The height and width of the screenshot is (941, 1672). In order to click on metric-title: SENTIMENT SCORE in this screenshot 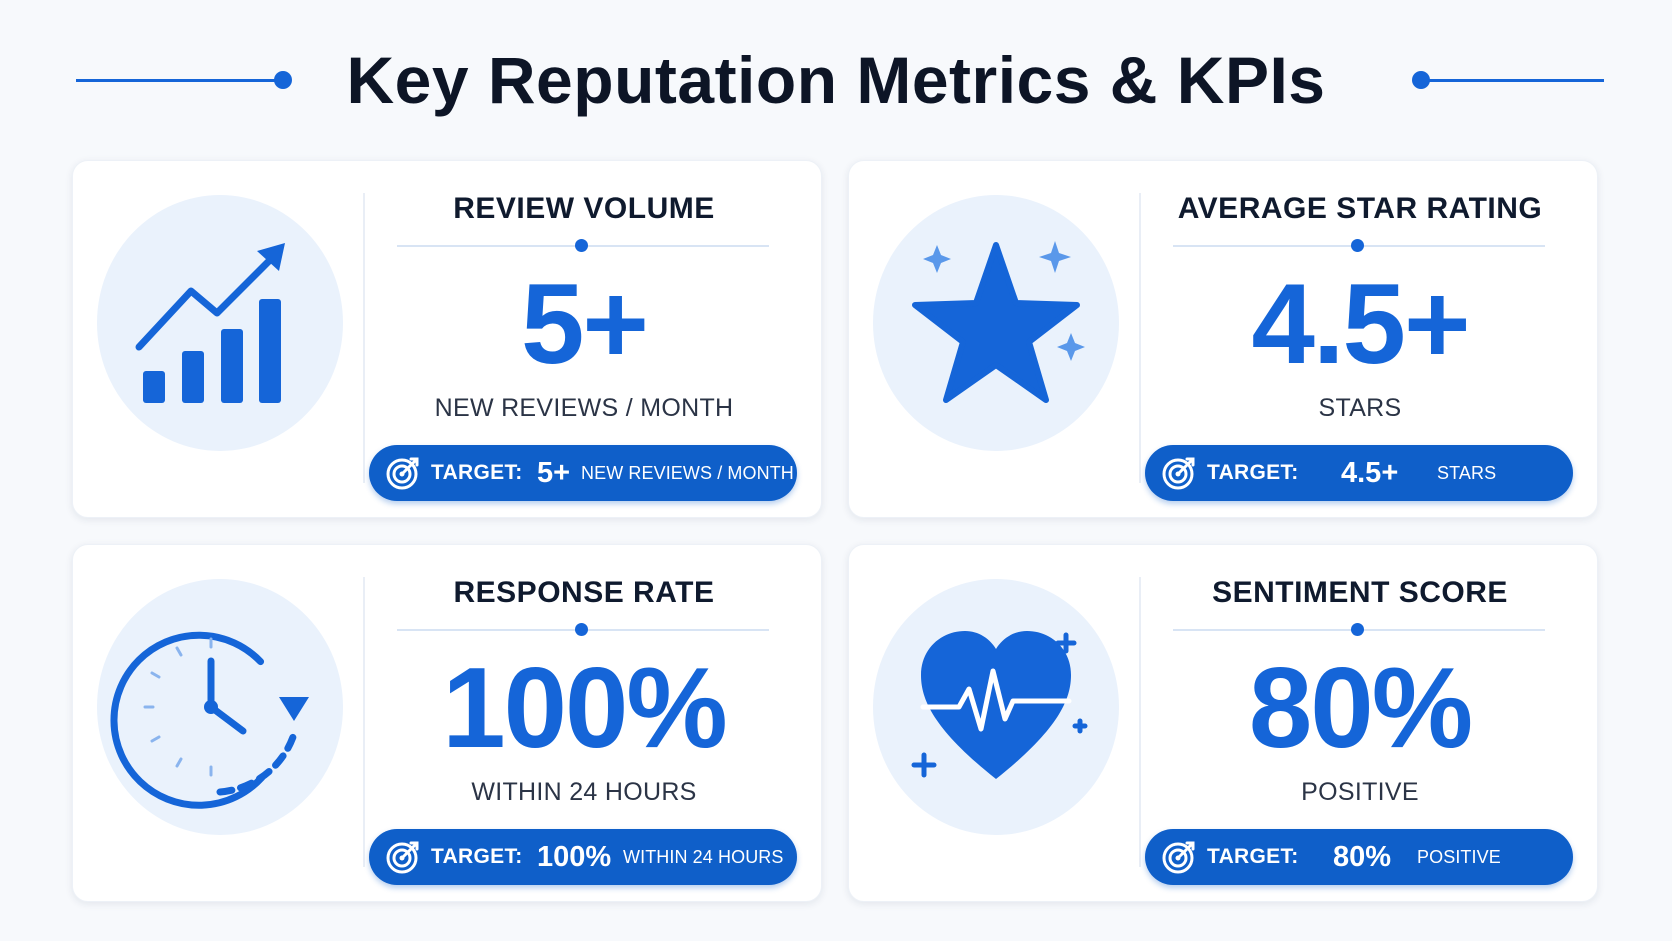, I will do `click(1360, 592)`.